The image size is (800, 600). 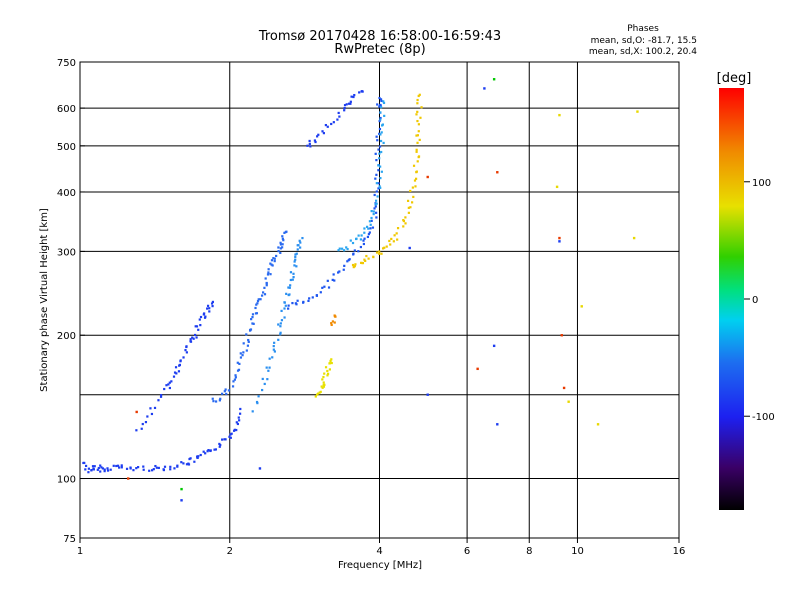 What do you see at coordinates (379, 49) in the screenshot?
I see `chart-title-line-2: RwPretec (8p)` at bounding box center [379, 49].